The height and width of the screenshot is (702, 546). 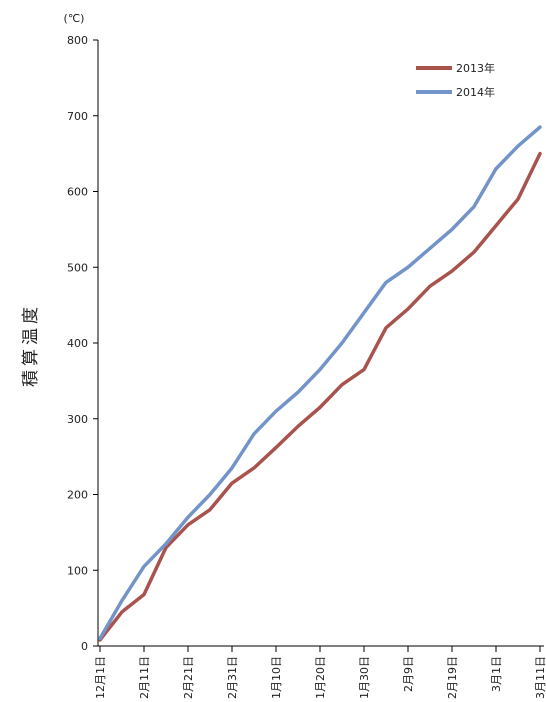 What do you see at coordinates (475, 68) in the screenshot?
I see `legend-label: 2013年` at bounding box center [475, 68].